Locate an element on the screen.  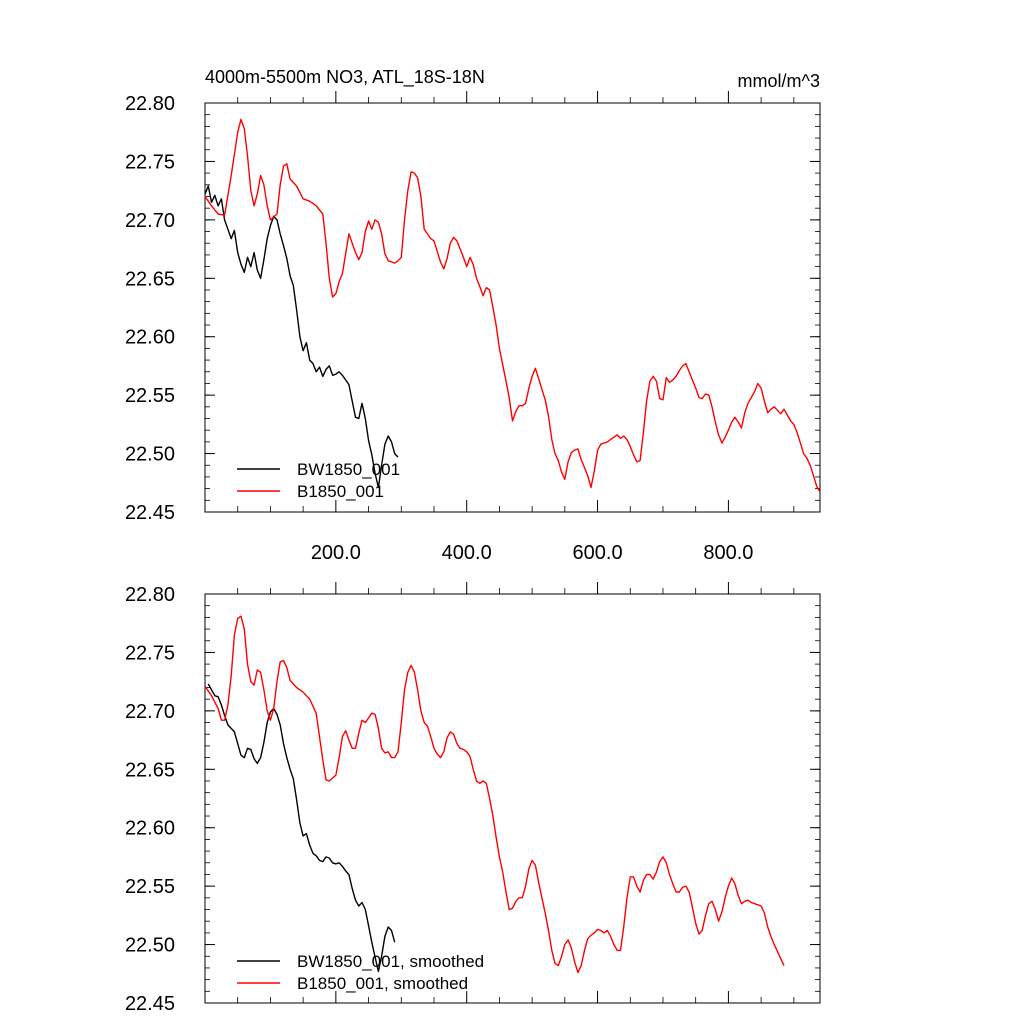
legend-label: B1850_001 is located at coordinates (340, 491).